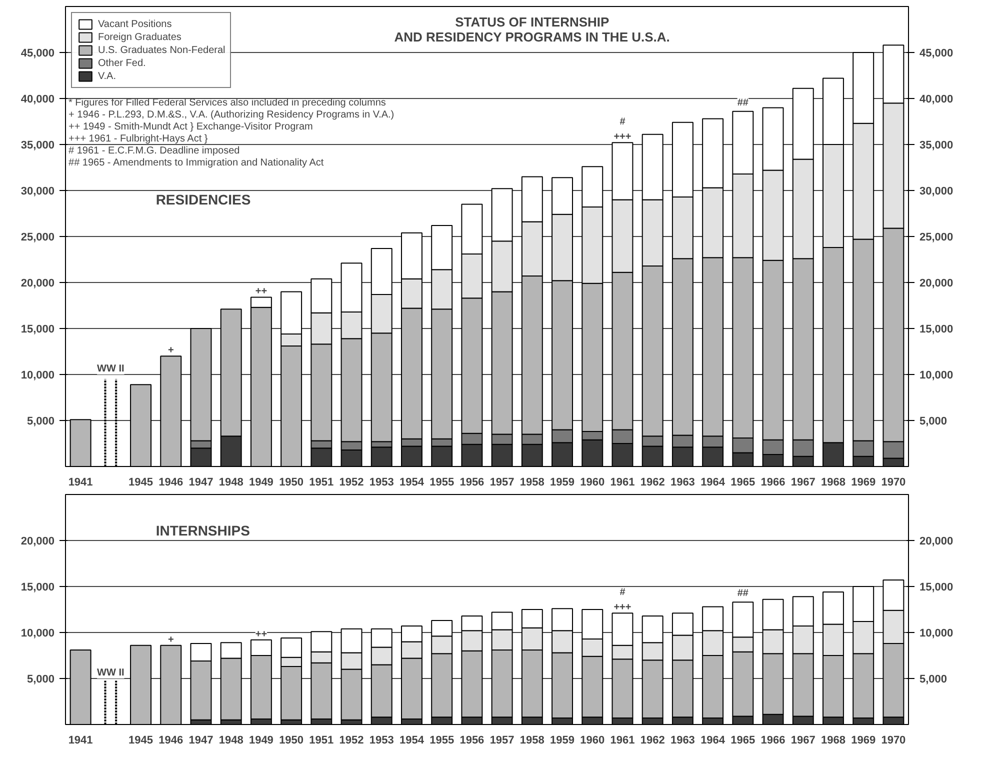 The image size is (983, 780). What do you see at coordinates (162, 50) in the screenshot?
I see `legend-label: U.S. Graduates Non-Federal` at bounding box center [162, 50].